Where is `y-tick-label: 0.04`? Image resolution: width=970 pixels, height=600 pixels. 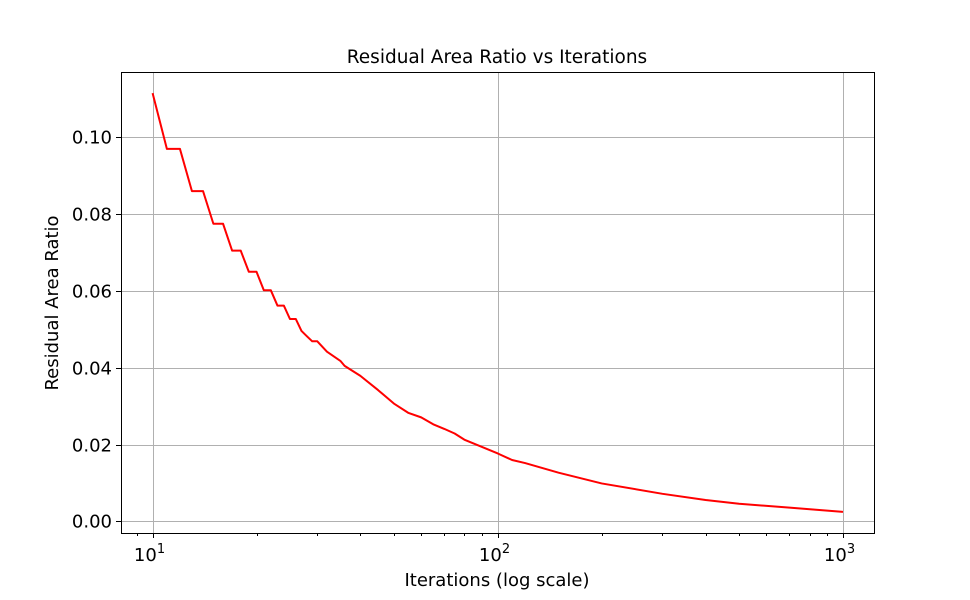
y-tick-label: 0.04 is located at coordinates (92, 369).